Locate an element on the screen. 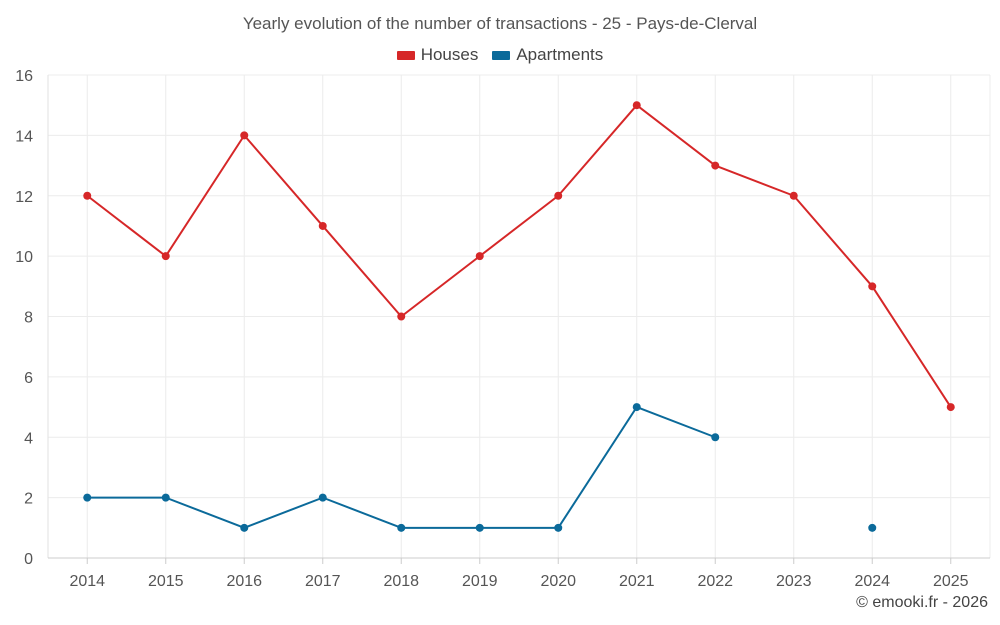 This screenshot has height=625, width=1000. x-tick-label: 2020 is located at coordinates (558, 581).